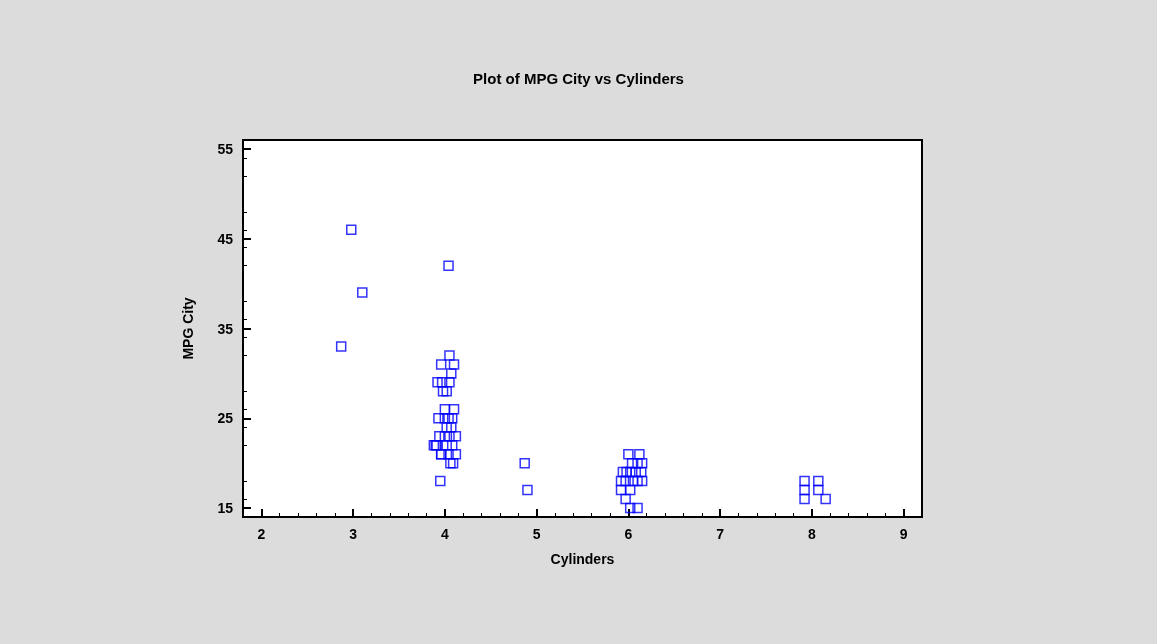  What do you see at coordinates (353, 534) in the screenshot?
I see `x-tick-label: 3` at bounding box center [353, 534].